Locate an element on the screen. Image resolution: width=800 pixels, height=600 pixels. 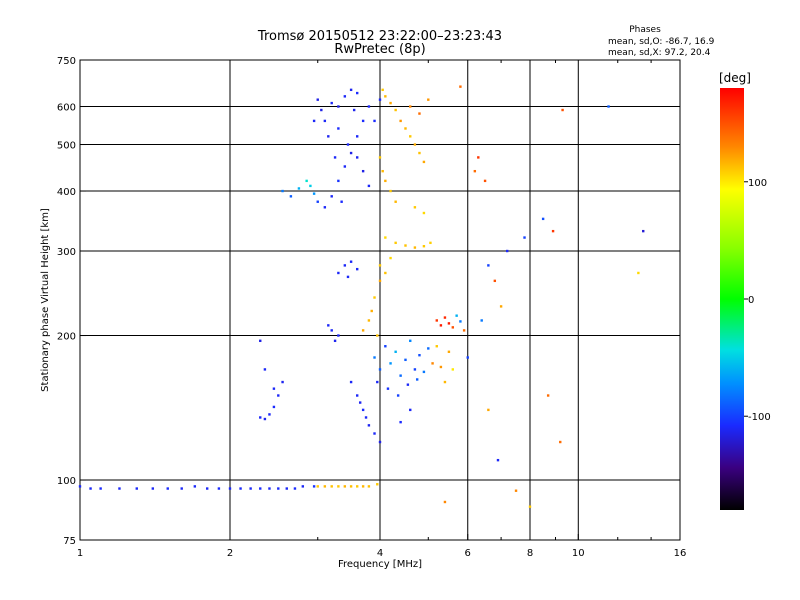
y-tick-label: 100 is located at coordinates (66, 481).